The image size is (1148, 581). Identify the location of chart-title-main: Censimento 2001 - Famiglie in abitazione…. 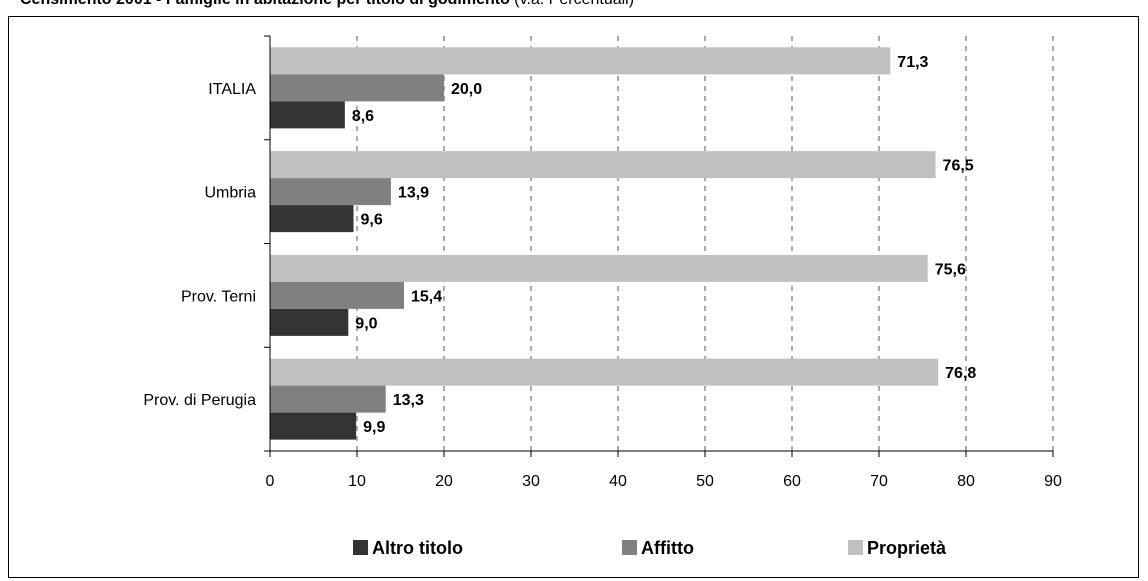
(265, 4).